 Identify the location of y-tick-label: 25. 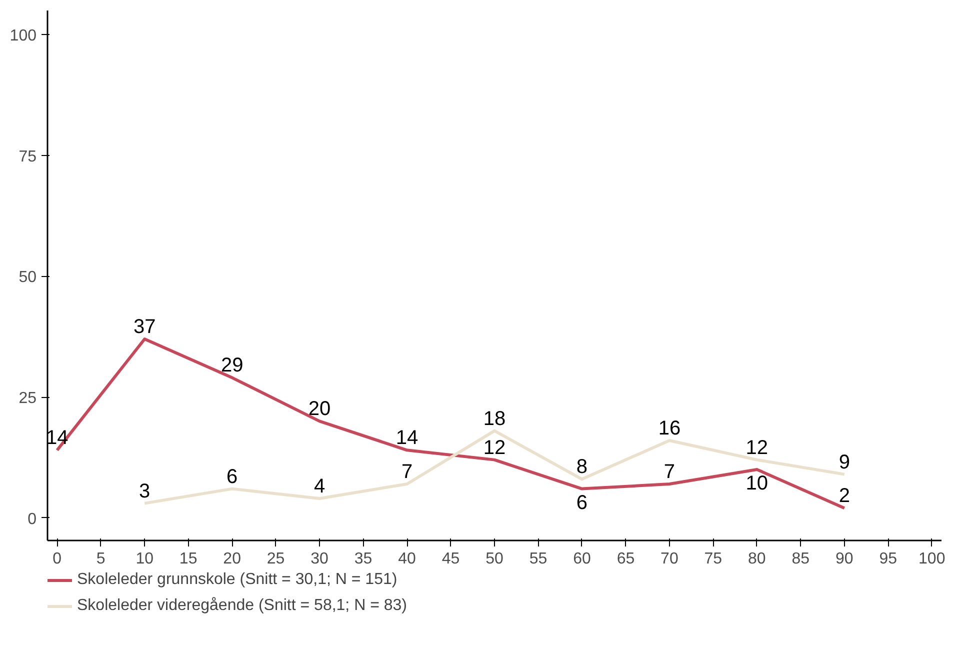
(27, 399).